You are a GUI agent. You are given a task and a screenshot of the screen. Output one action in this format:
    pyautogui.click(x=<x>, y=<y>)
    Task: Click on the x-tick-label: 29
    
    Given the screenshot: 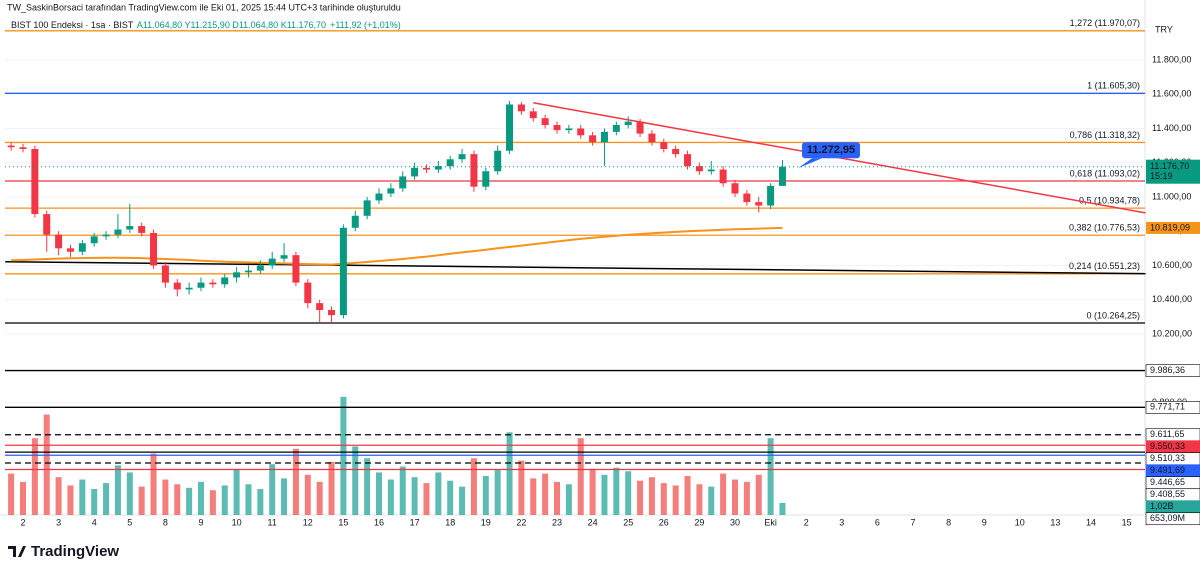 What is the action you would take?
    pyautogui.click(x=699, y=522)
    